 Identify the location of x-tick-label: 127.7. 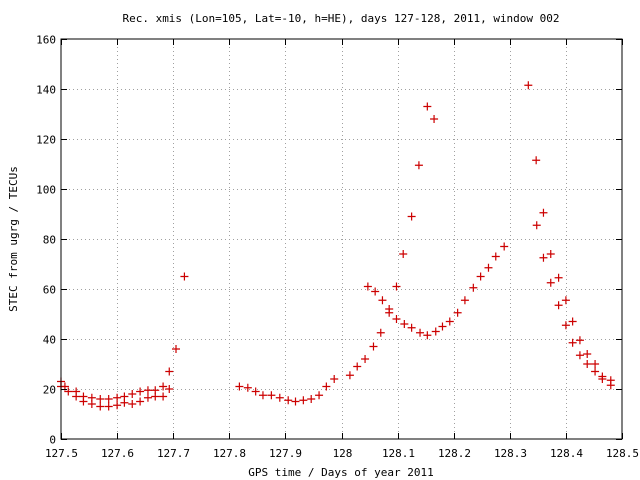
(173, 453).